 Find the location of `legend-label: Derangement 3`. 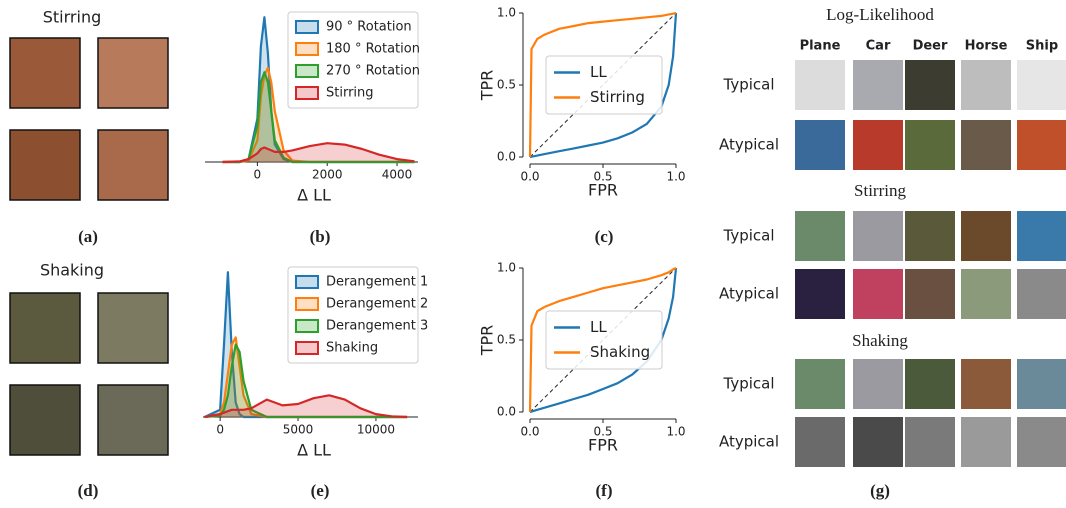

legend-label: Derangement 3 is located at coordinates (377, 326).